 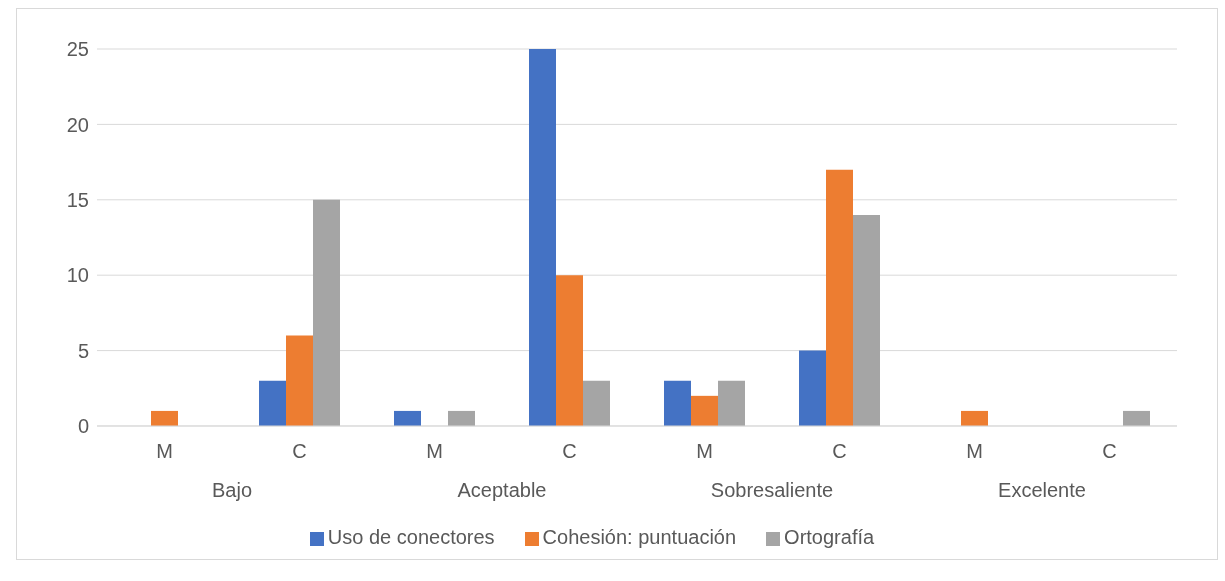 I want to click on y-tick-label: 20, so click(x=77, y=124).